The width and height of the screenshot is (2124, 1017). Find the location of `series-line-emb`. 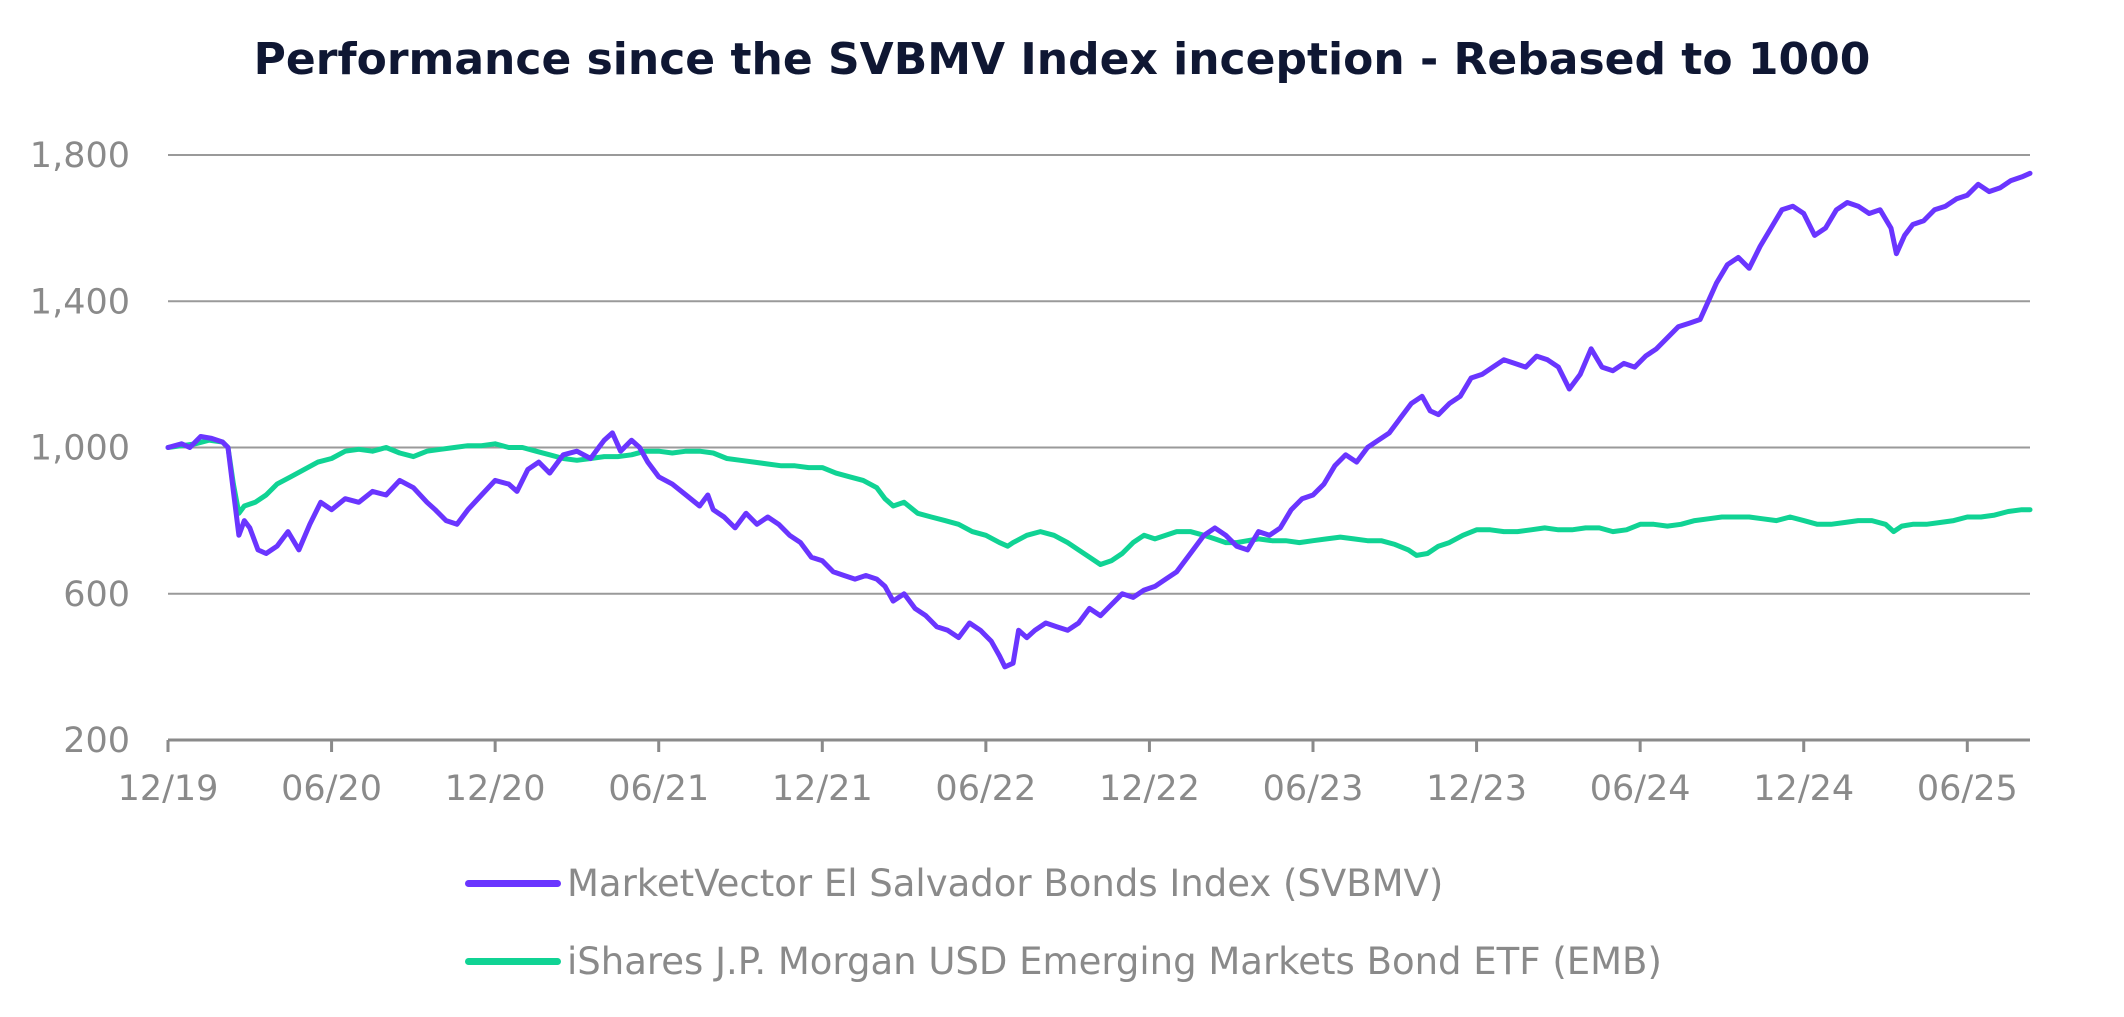

series-line-emb is located at coordinates (1099, 502).